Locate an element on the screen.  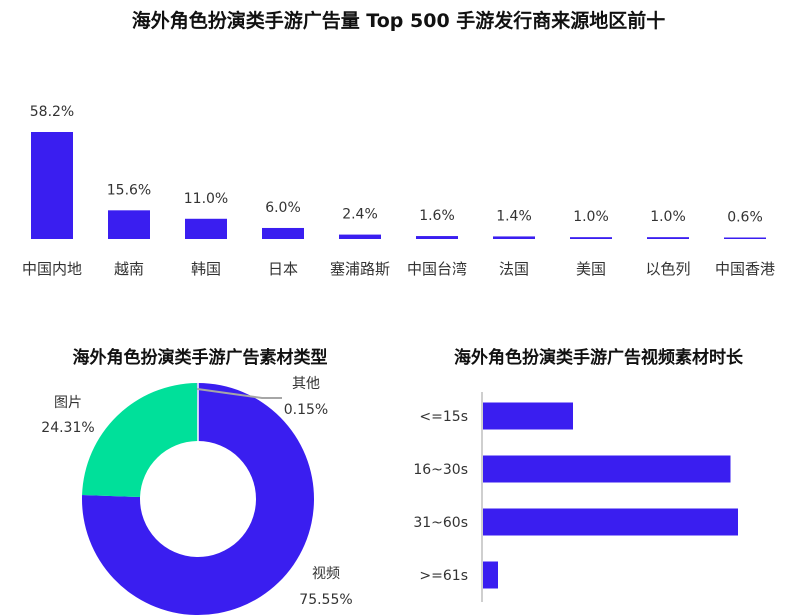
chart-title-material-type: 海外角色扮演类手游广告素材类型 is located at coordinates (200, 358).